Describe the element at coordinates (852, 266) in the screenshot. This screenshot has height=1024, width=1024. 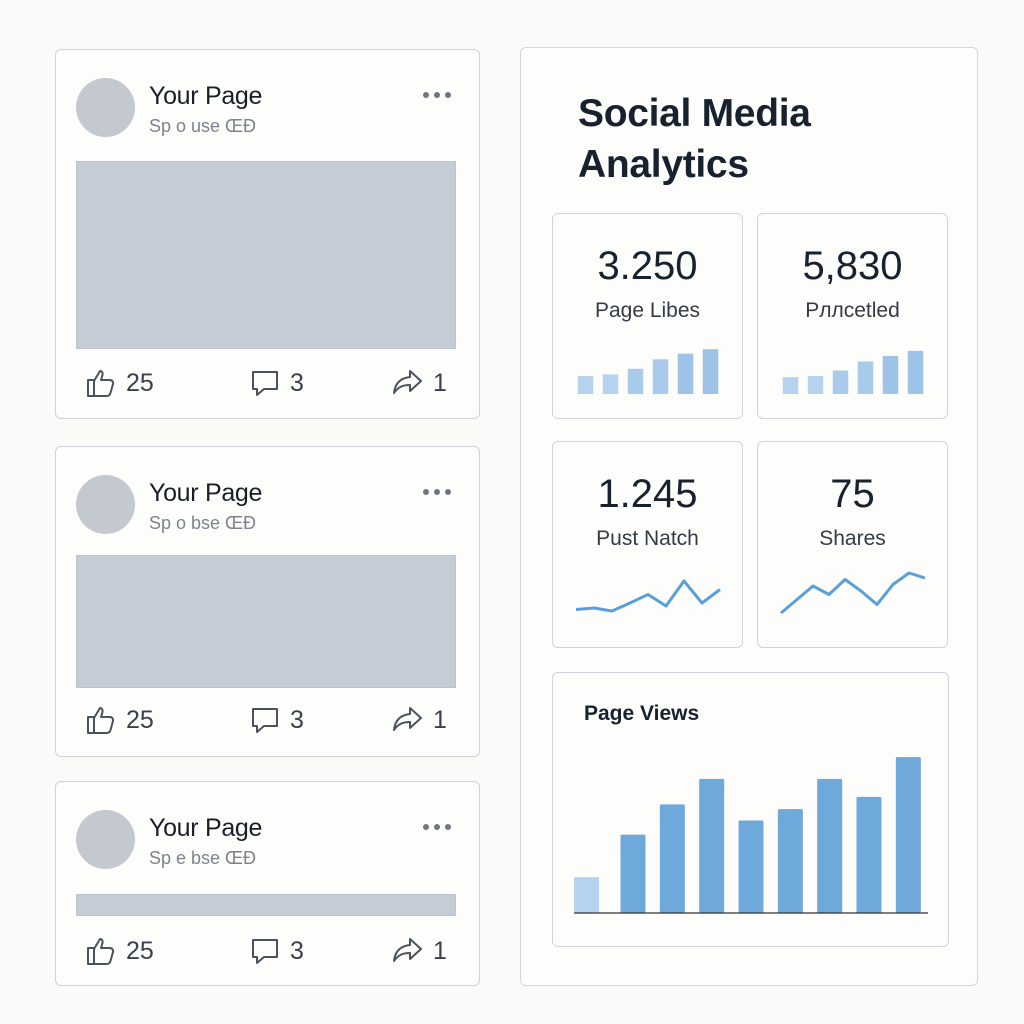
I see `stat-value: 5,830` at that location.